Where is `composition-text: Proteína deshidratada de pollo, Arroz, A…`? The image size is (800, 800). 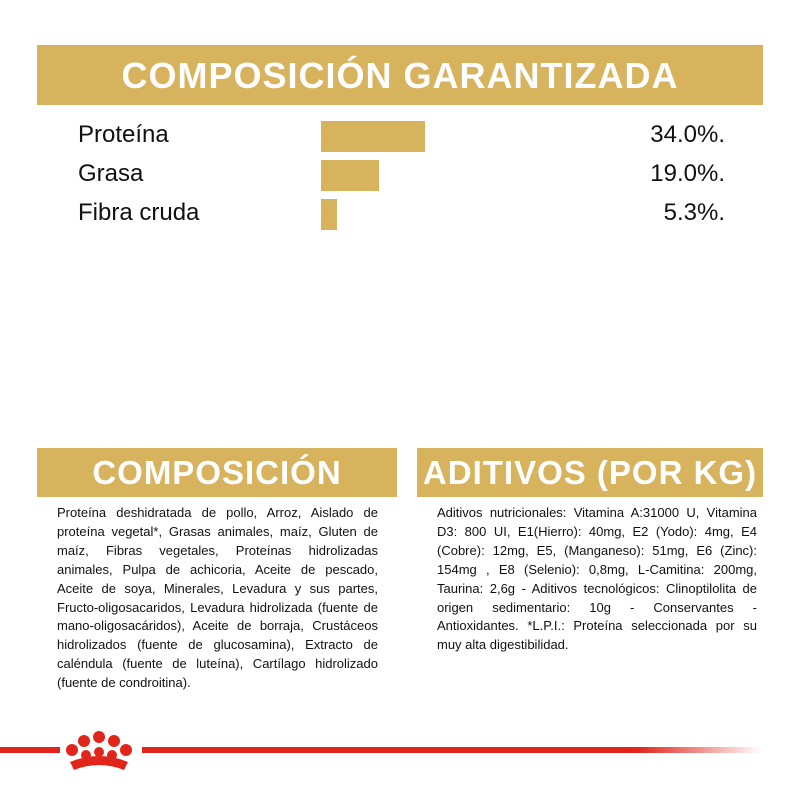 composition-text: Proteína deshidratada de pollo, Arroz, A… is located at coordinates (217, 598).